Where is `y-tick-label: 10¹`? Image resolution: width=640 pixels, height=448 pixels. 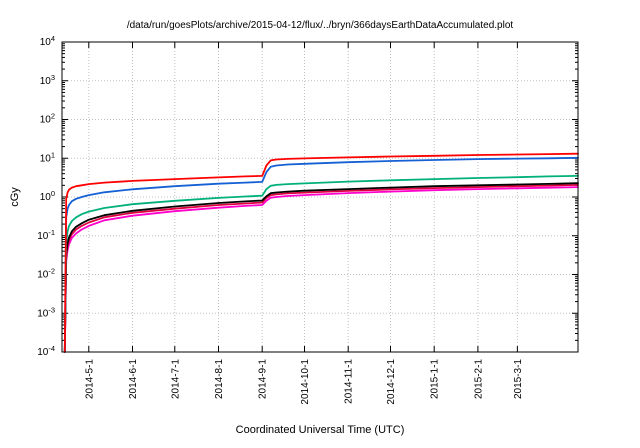 y-tick-label: 10¹ is located at coordinates (47, 157).